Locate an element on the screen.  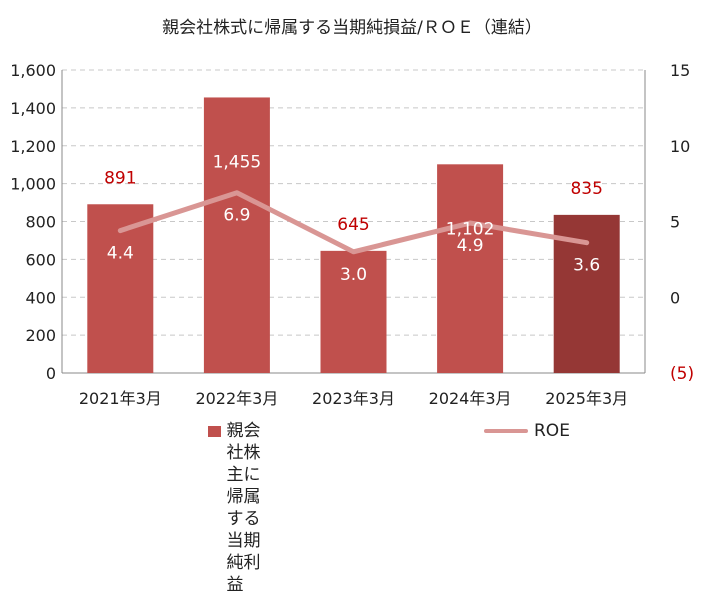
x-tick-label: 2025年3月 is located at coordinates (586, 398).